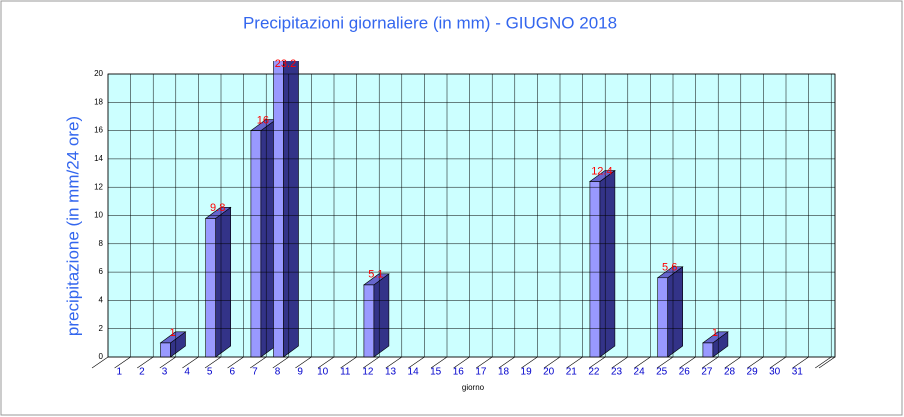  I want to click on data-label: 1, so click(172, 333).